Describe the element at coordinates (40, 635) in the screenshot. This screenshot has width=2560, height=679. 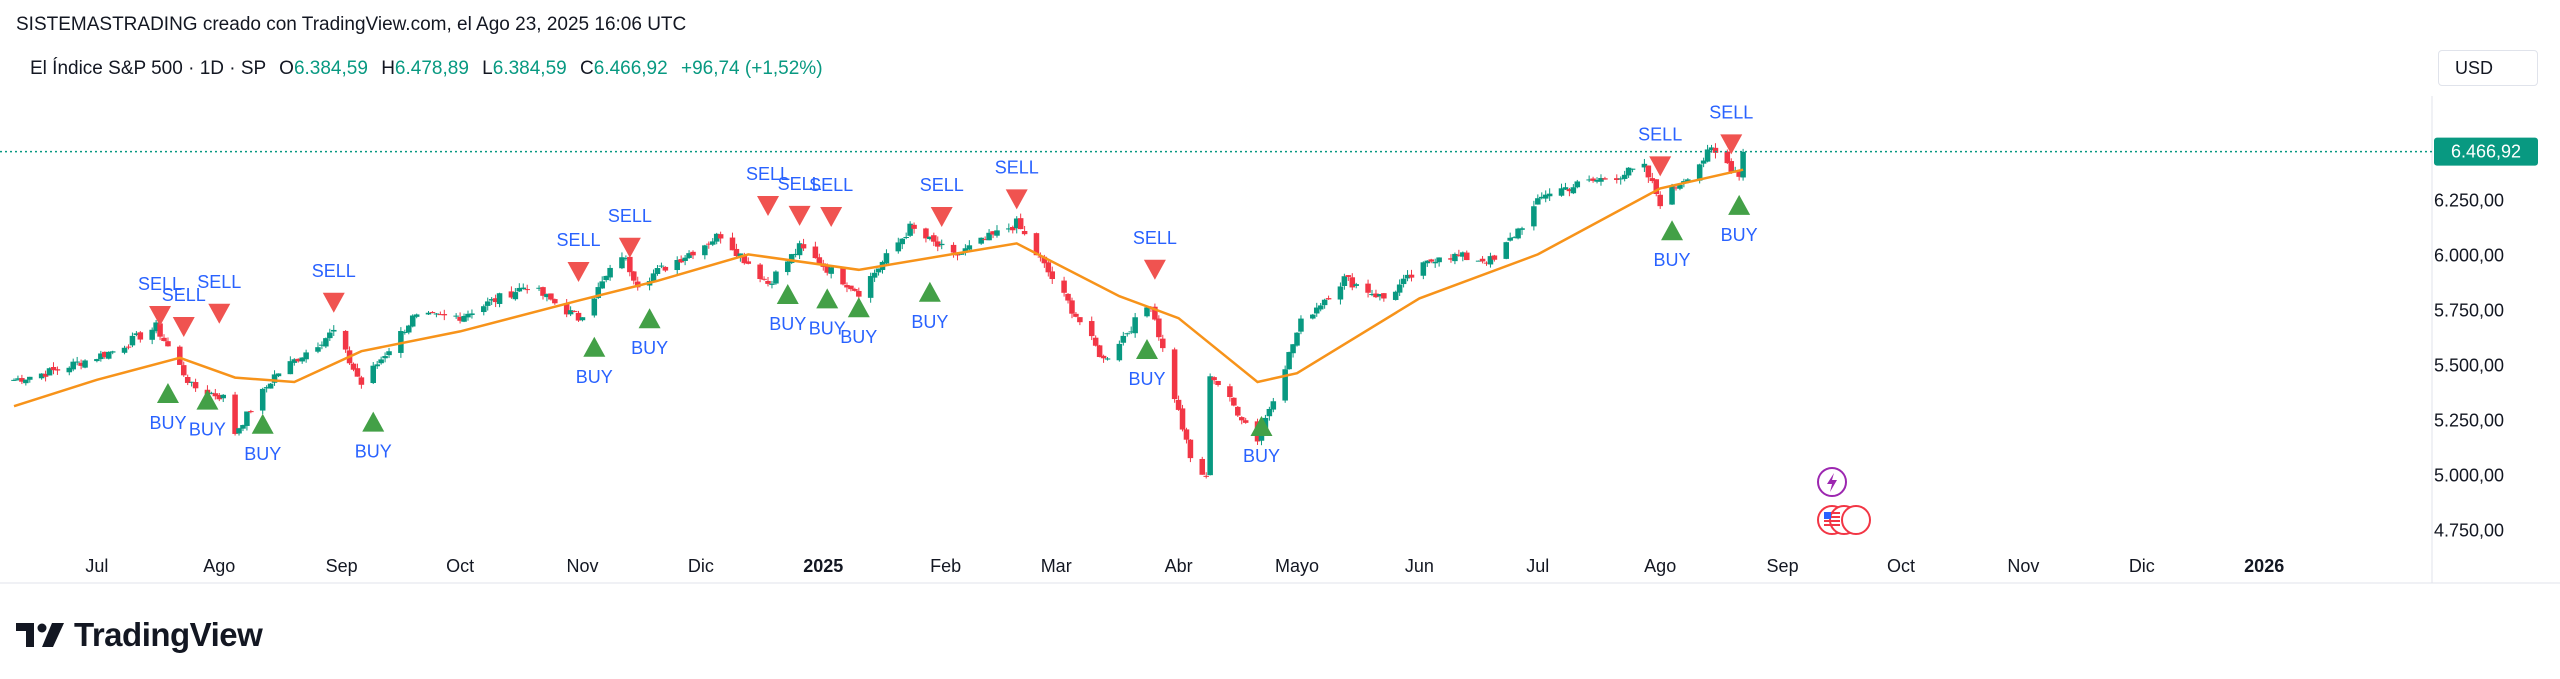
I see `tradingview-logo-icon` at that location.